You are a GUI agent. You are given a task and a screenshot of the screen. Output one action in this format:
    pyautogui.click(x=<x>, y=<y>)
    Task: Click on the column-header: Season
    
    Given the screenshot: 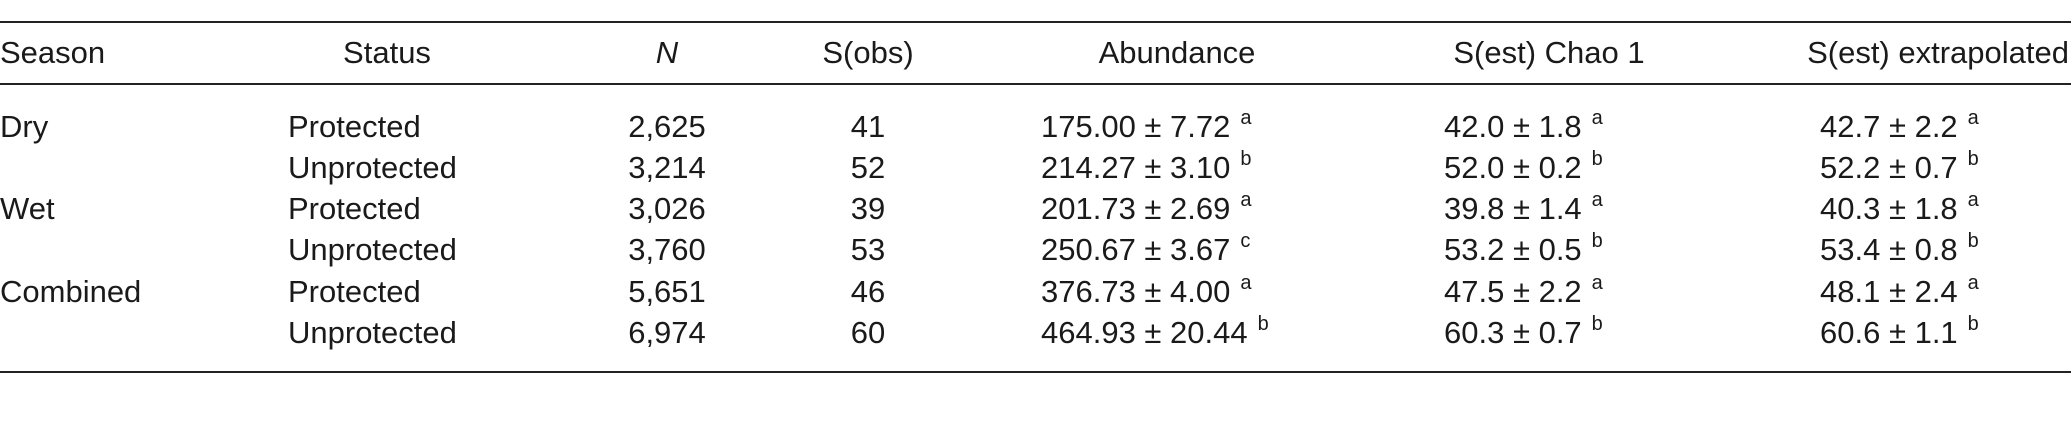 What is the action you would take?
    pyautogui.click(x=52, y=52)
    